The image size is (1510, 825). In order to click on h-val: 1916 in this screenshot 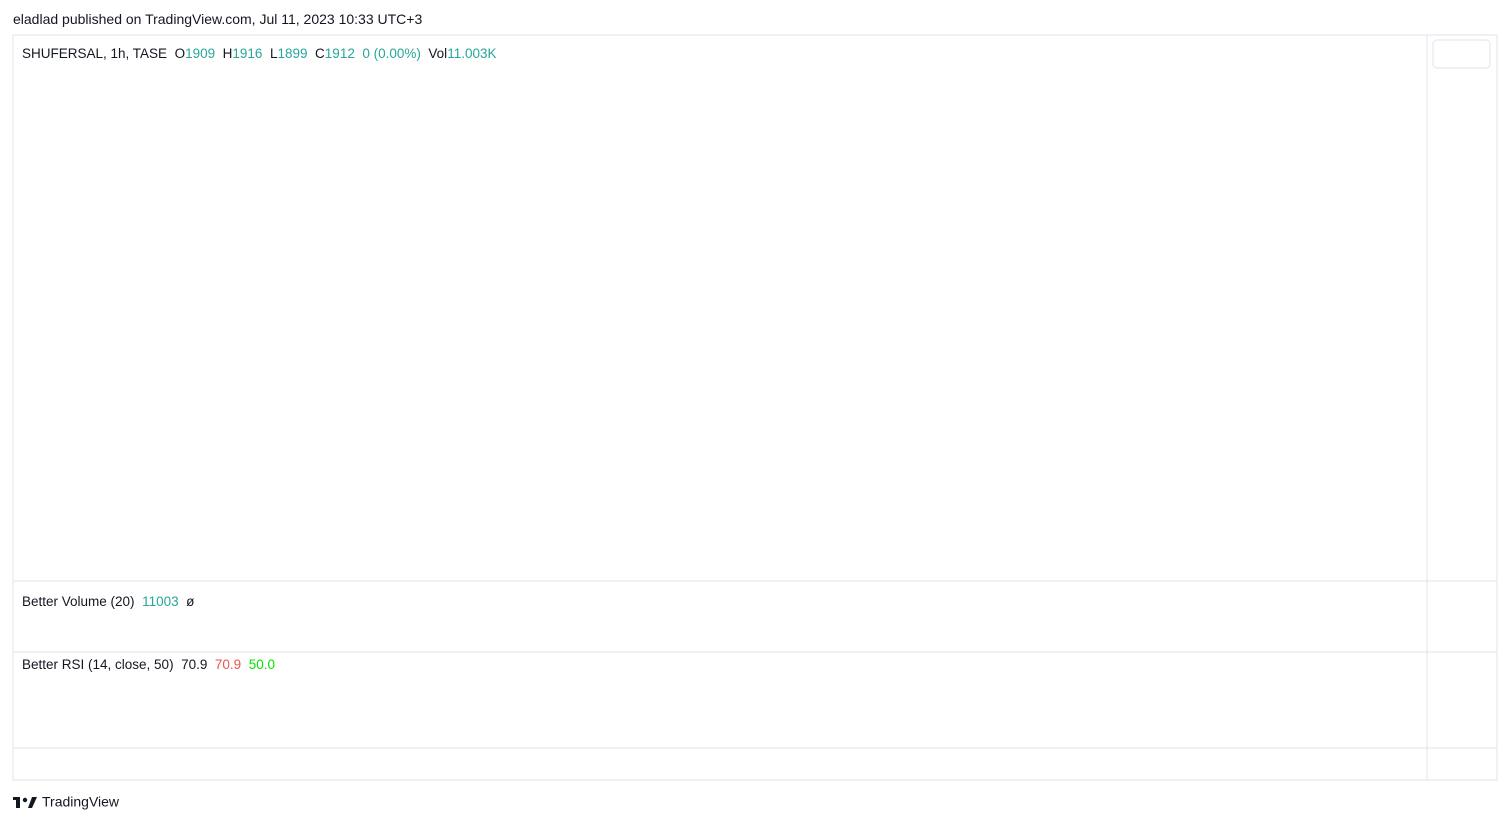, I will do `click(247, 53)`.